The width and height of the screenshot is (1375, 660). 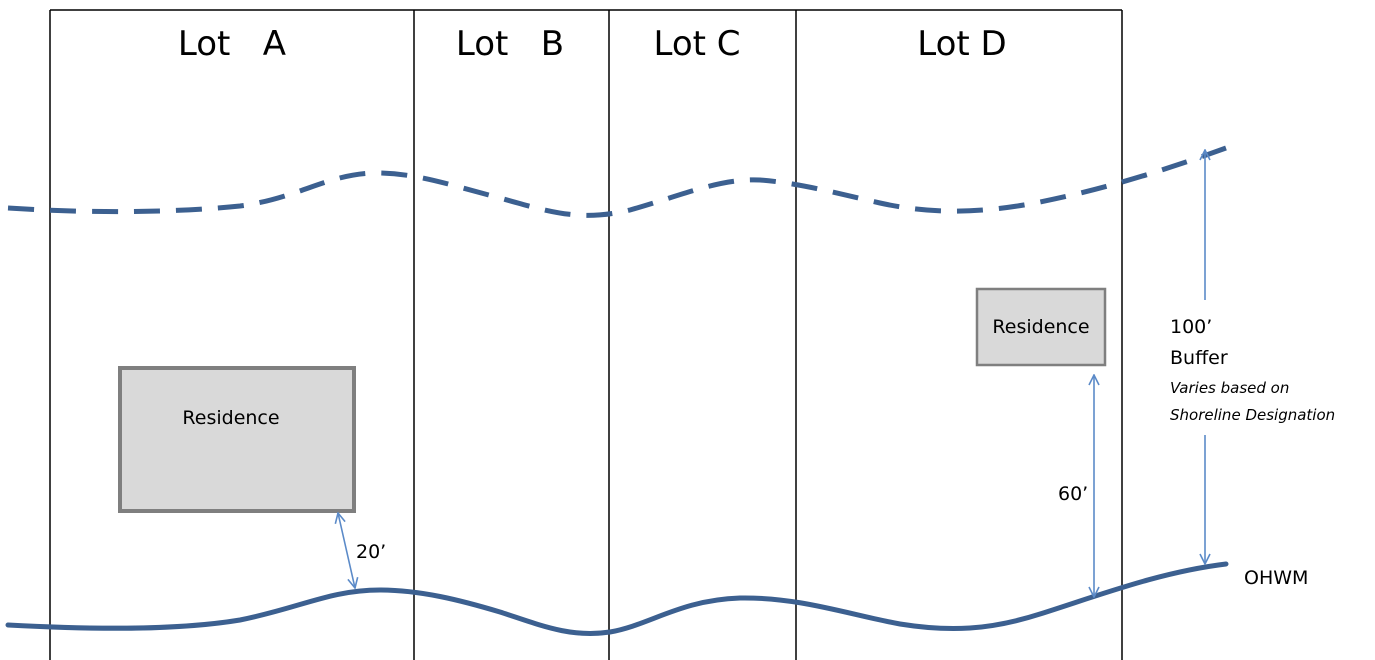 I want to click on residence-lot-d-label: Residence, so click(x=1040, y=327).